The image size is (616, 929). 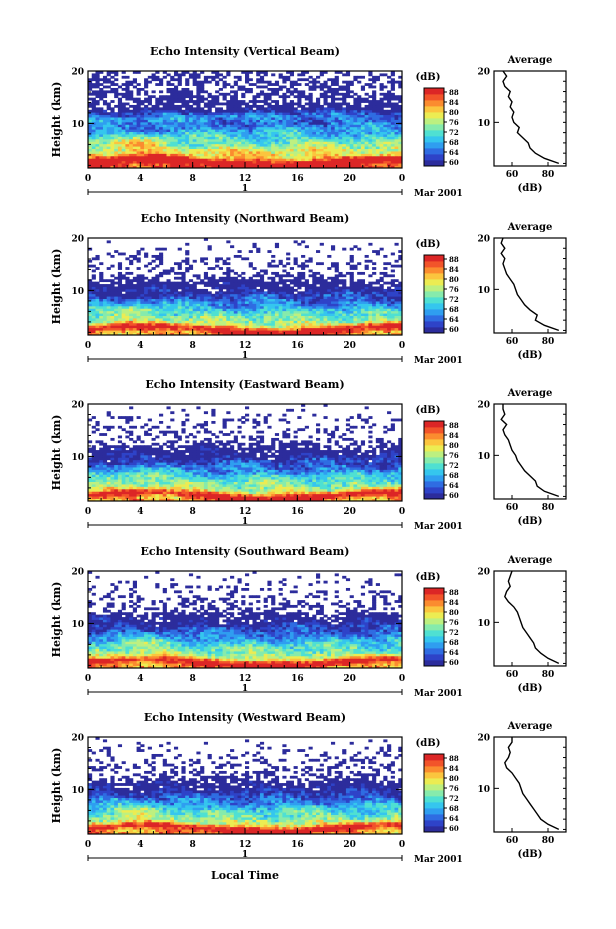 What do you see at coordinates (245, 717) in the screenshot?
I see `panel-title: Echo Intensity (Westward Beam)` at bounding box center [245, 717].